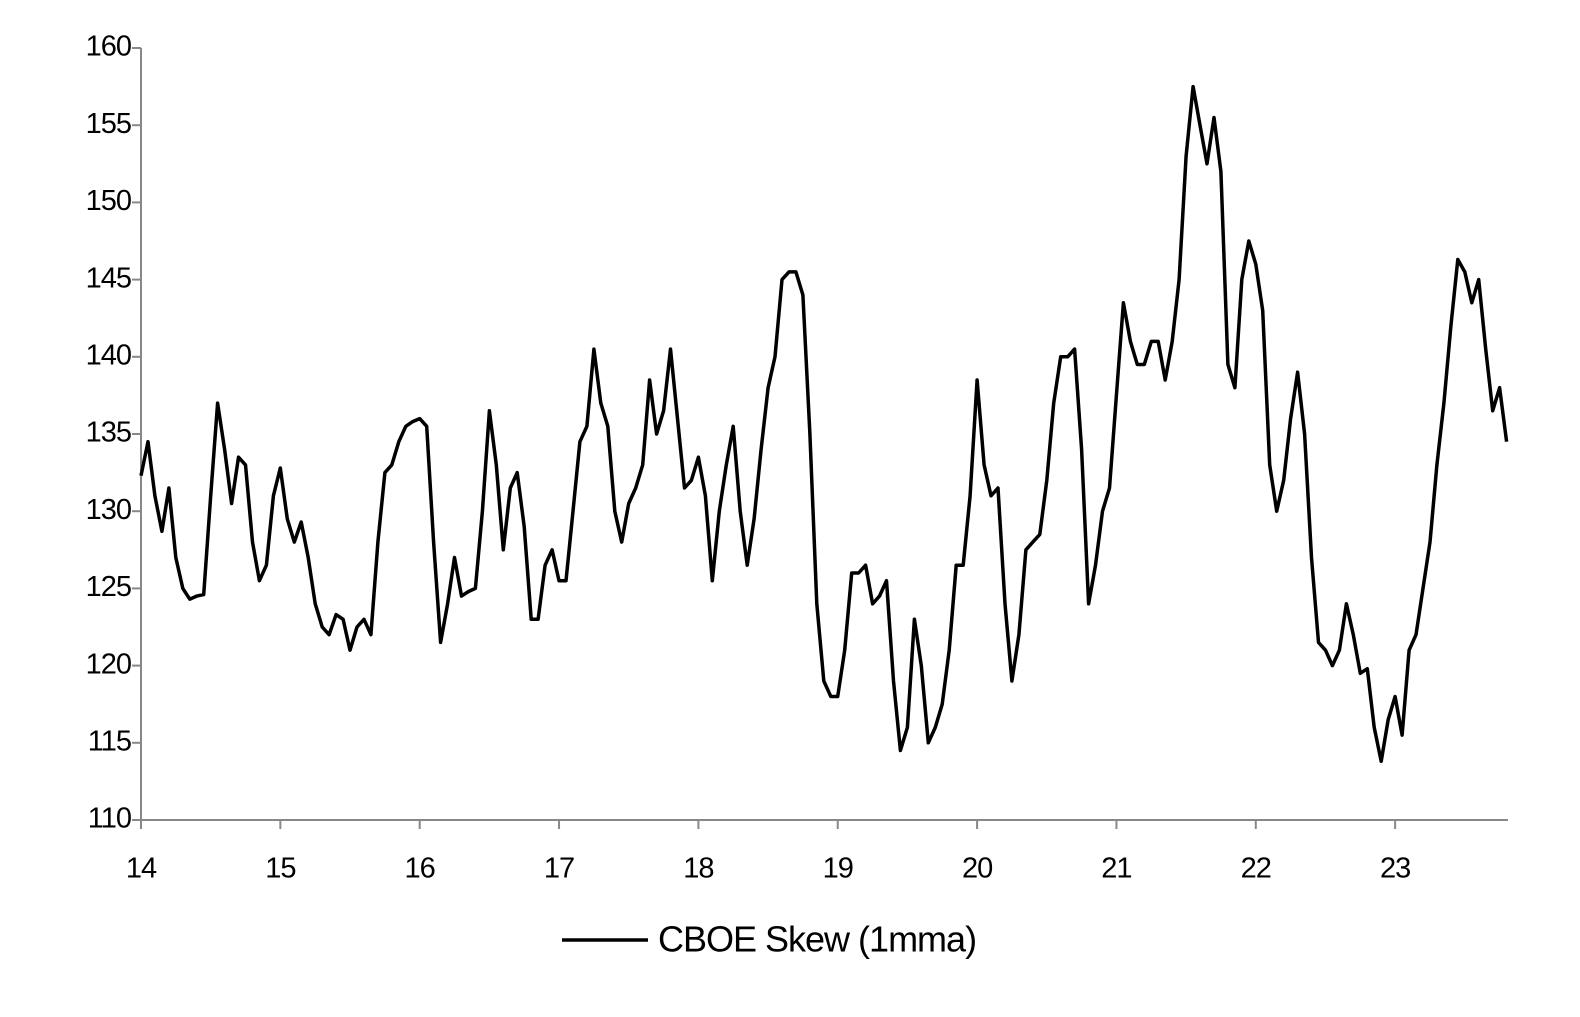 The width and height of the screenshot is (1580, 1017). Describe the element at coordinates (108, 433) in the screenshot. I see `y-tick-label: 135` at that location.